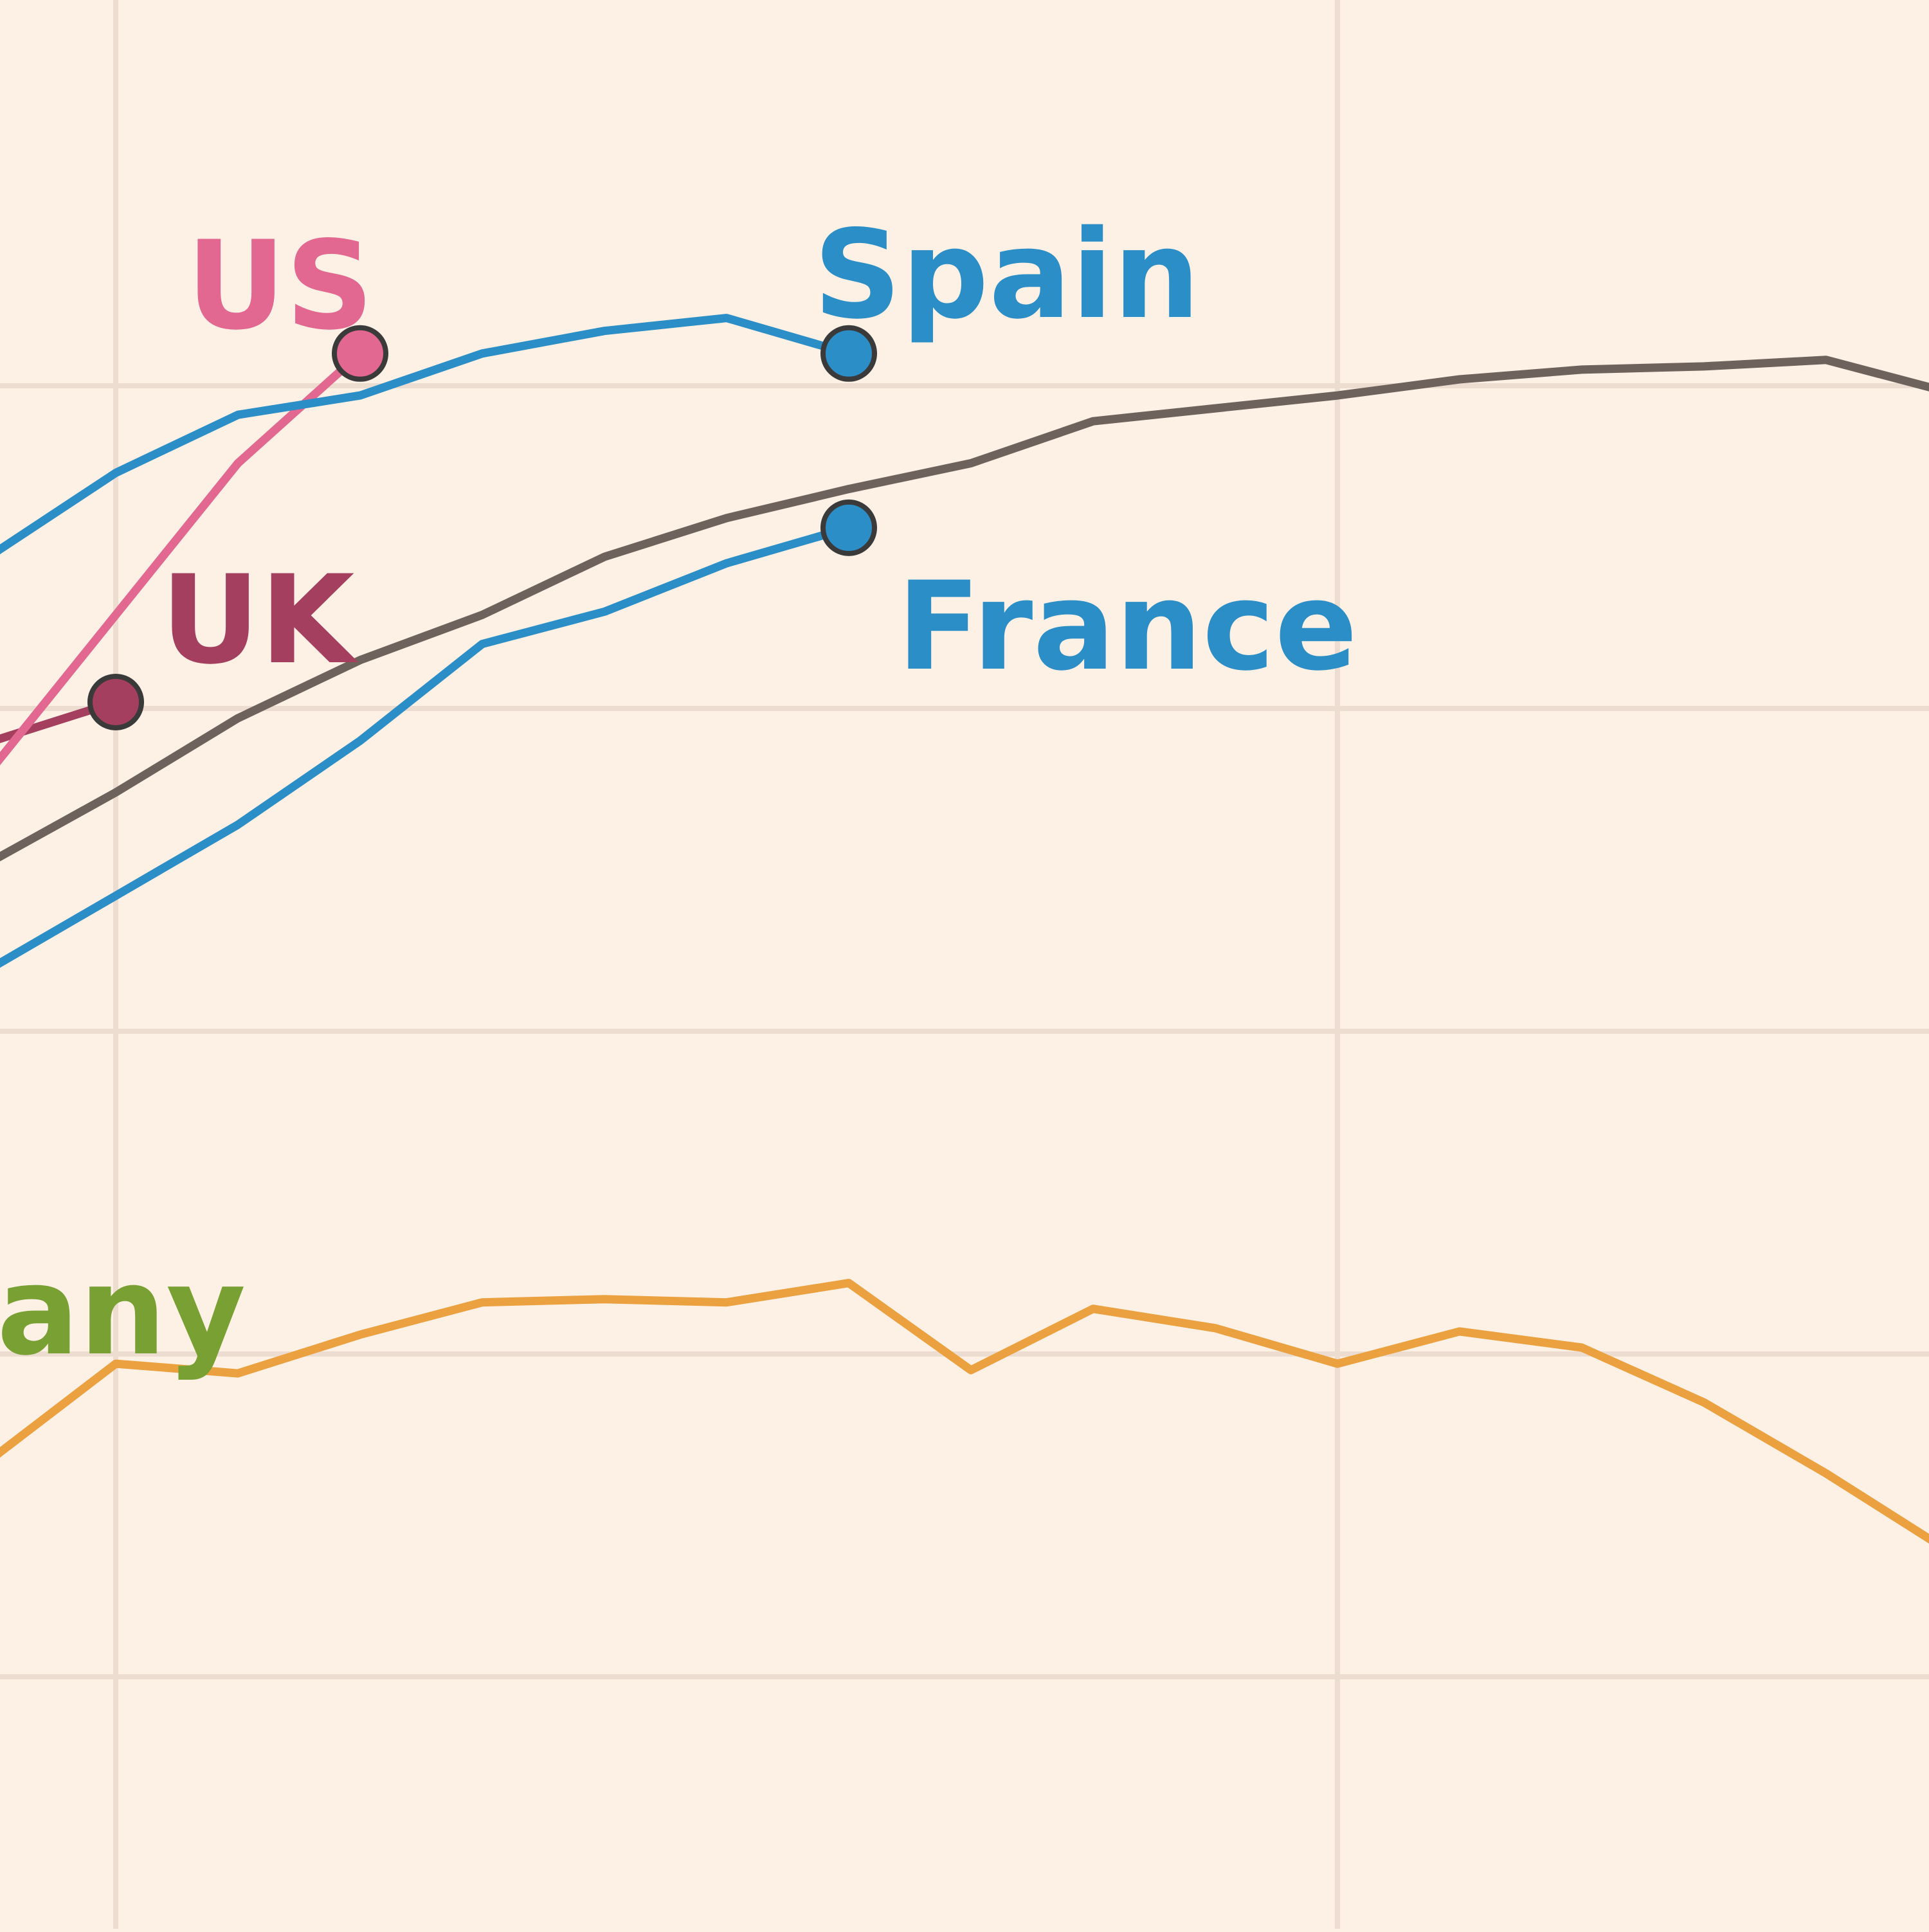 Image resolution: width=1929 pixels, height=1932 pixels. What do you see at coordinates (426, 745) in the screenshot?
I see `series-line-france` at bounding box center [426, 745].